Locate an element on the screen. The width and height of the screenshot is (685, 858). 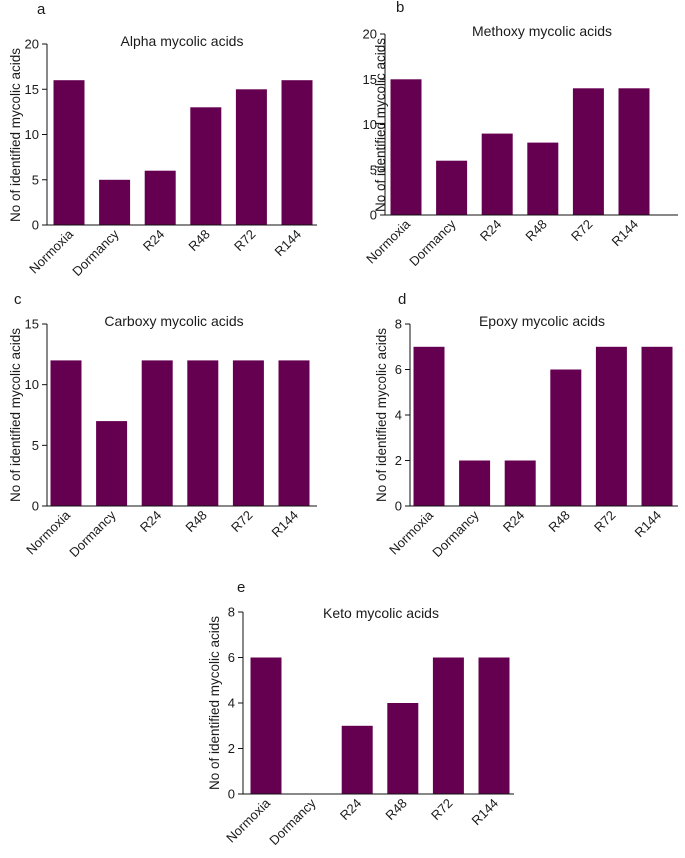
bar-b-normoxia is located at coordinates (406, 147).